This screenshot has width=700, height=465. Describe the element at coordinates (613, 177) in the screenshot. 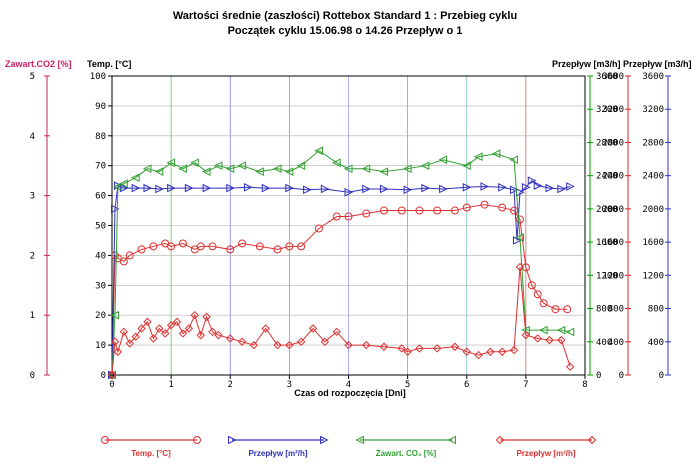

I see `flow_red-tick-label: 2400` at that location.